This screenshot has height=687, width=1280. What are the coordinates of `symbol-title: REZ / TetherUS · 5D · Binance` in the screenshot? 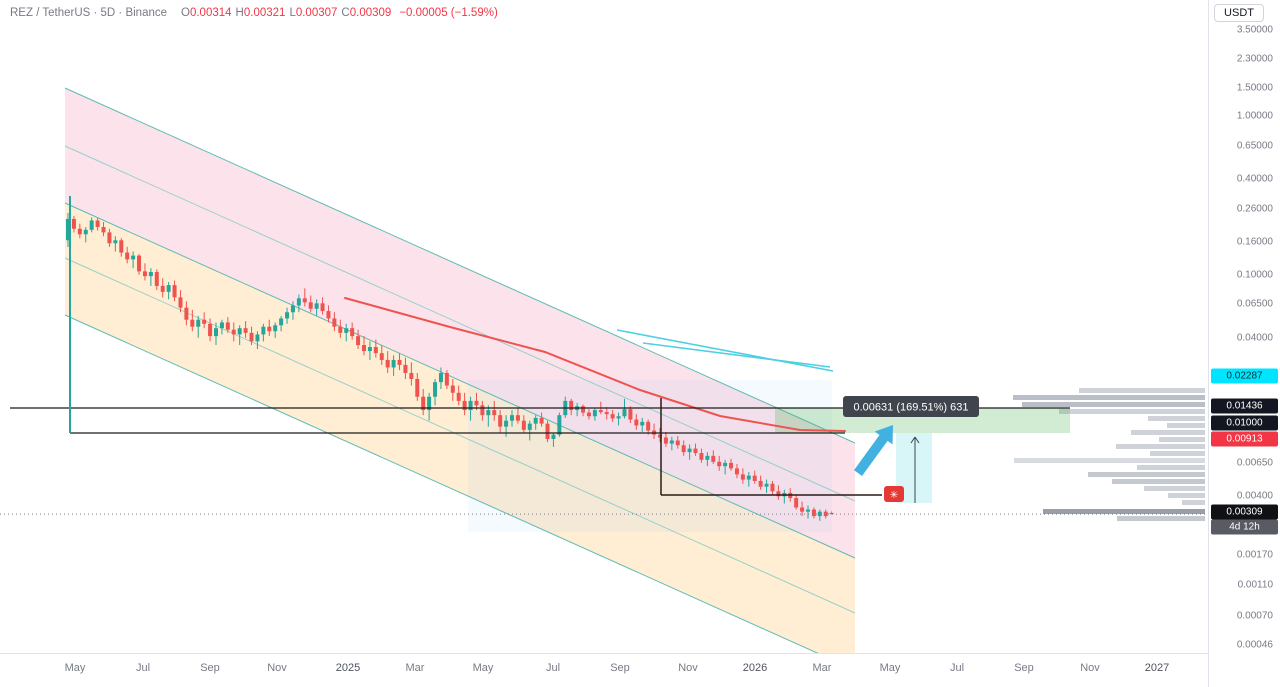 It's located at (89, 13).